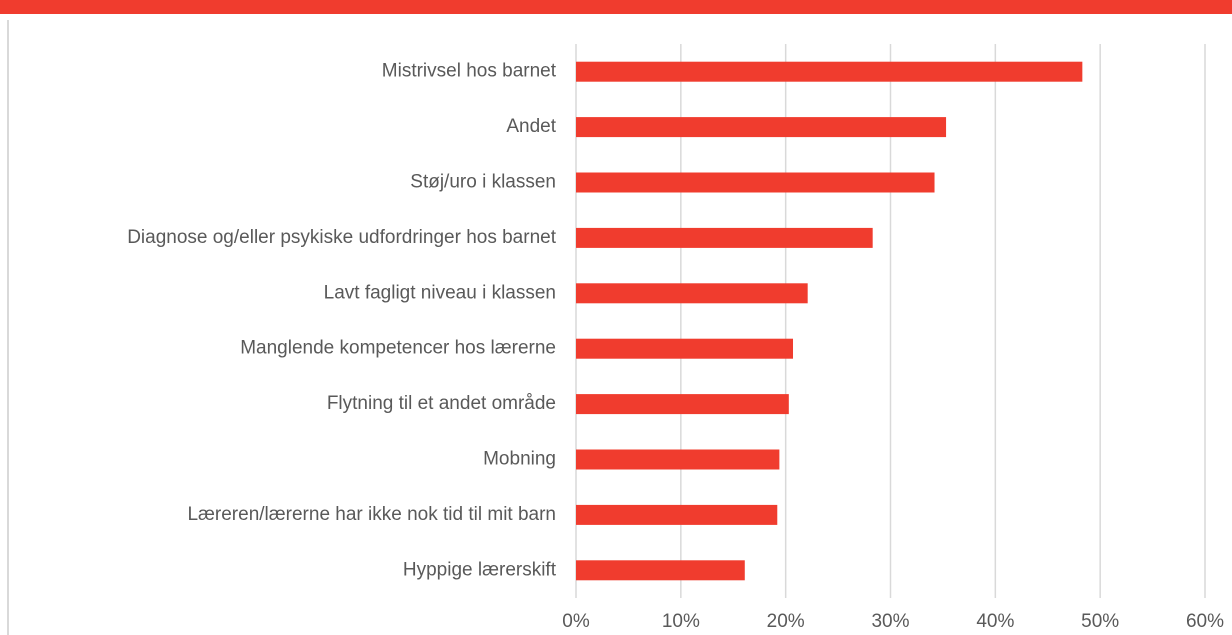 The width and height of the screenshot is (1232, 635). What do you see at coordinates (576, 621) in the screenshot?
I see `x-tick-label: 0%` at bounding box center [576, 621].